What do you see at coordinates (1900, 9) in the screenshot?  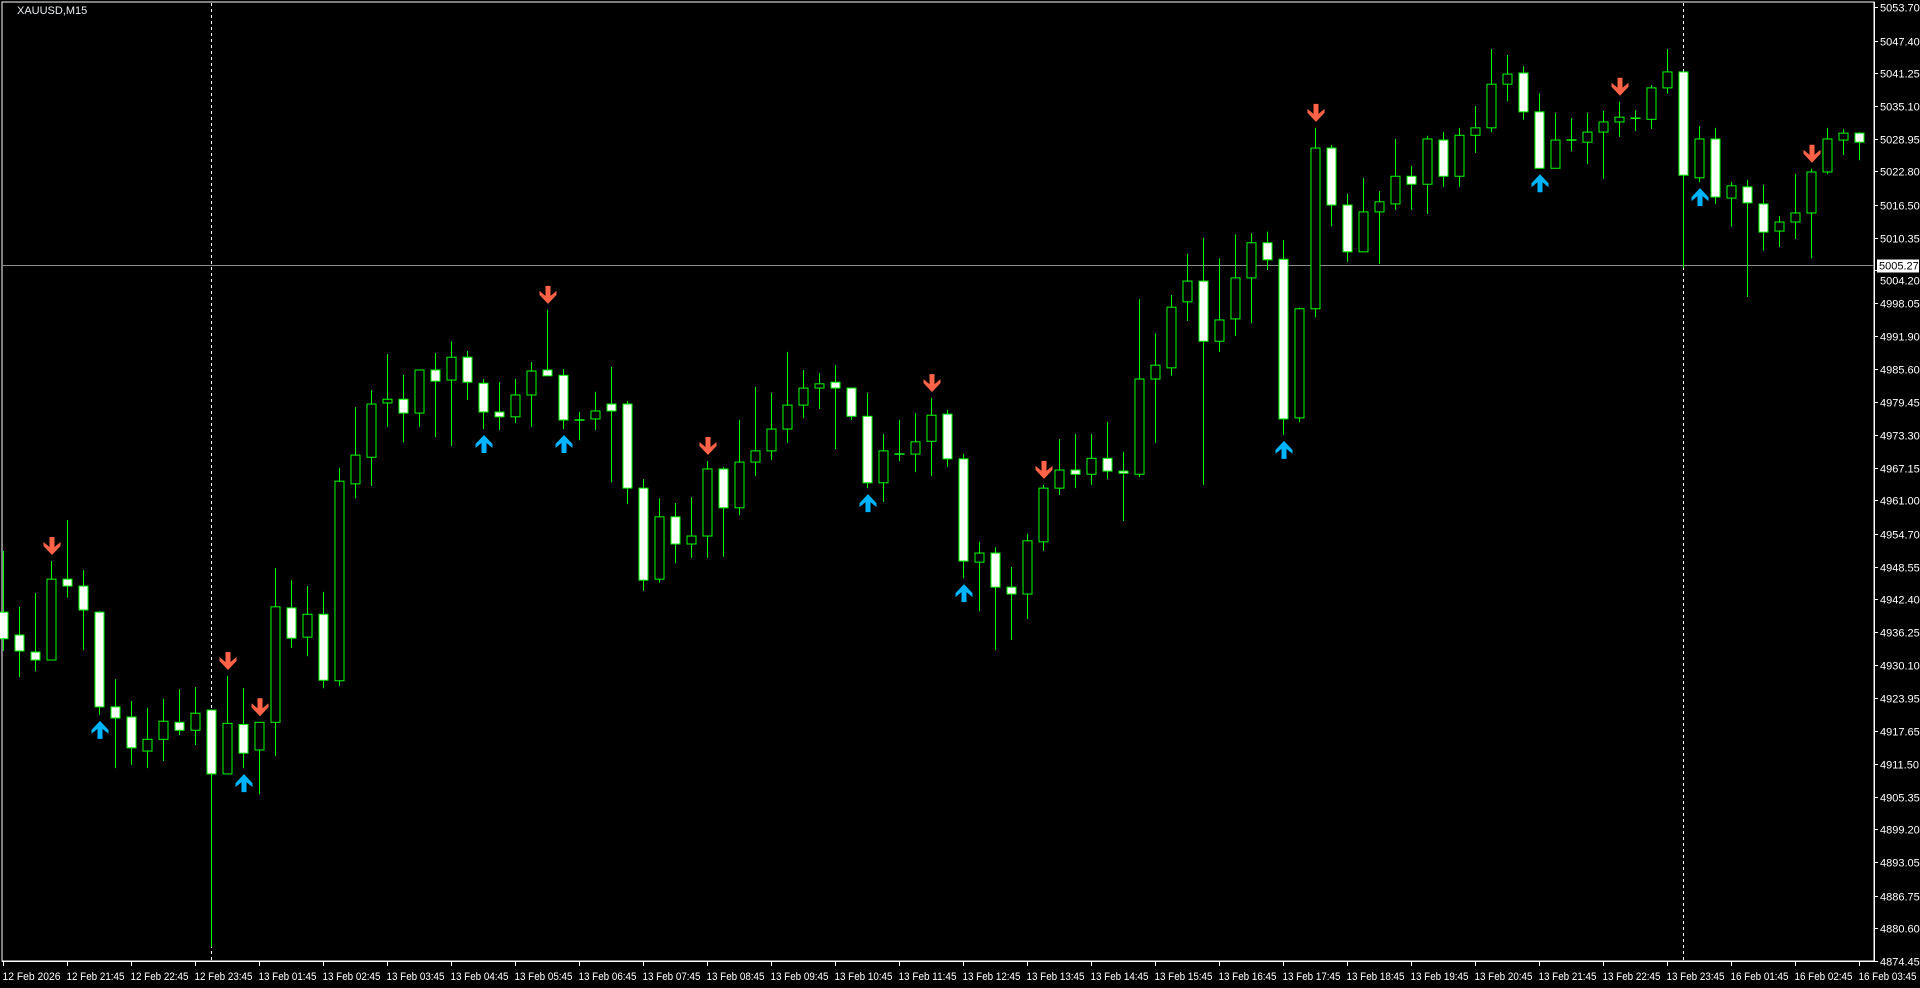 I see `price-tick-label: 5053.70` at bounding box center [1900, 9].